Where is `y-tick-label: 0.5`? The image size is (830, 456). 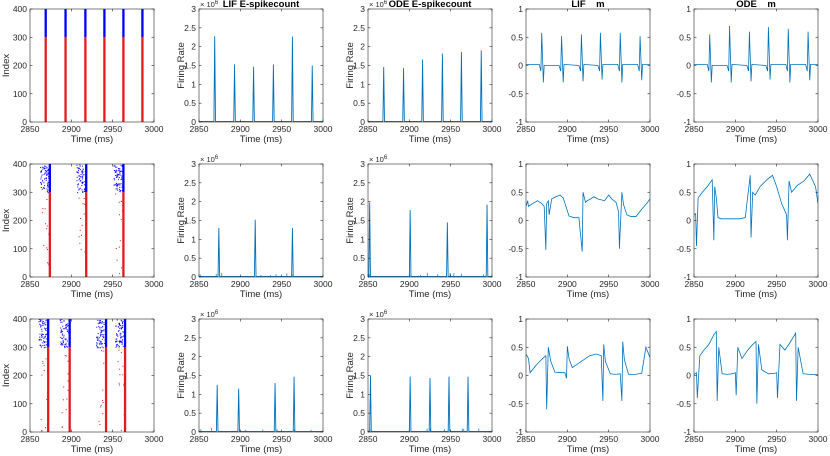 y-tick-label: 0.5 is located at coordinates (359, 103).